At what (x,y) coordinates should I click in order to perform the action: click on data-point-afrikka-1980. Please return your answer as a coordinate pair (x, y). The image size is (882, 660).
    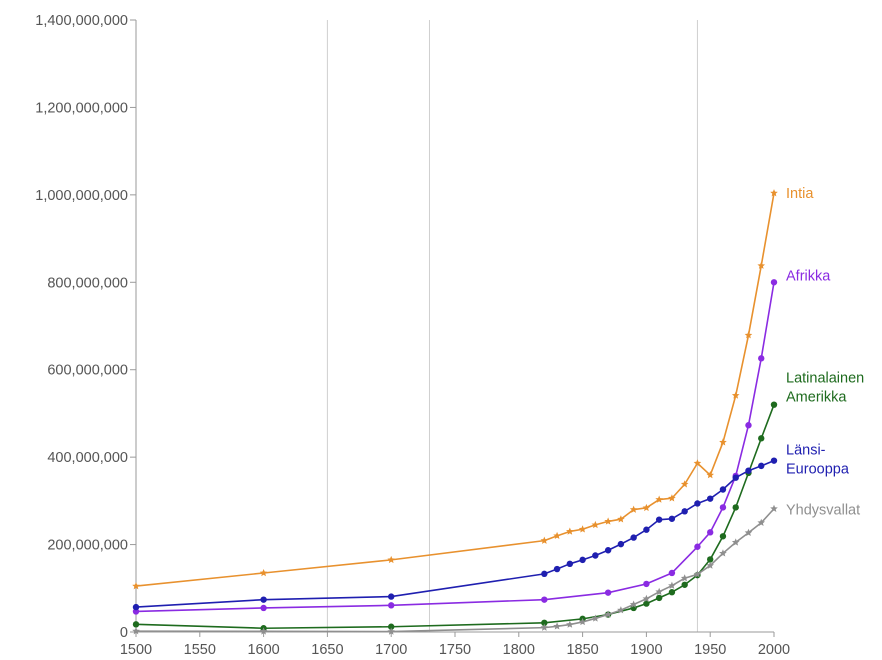
    Looking at the image, I should click on (748, 425).